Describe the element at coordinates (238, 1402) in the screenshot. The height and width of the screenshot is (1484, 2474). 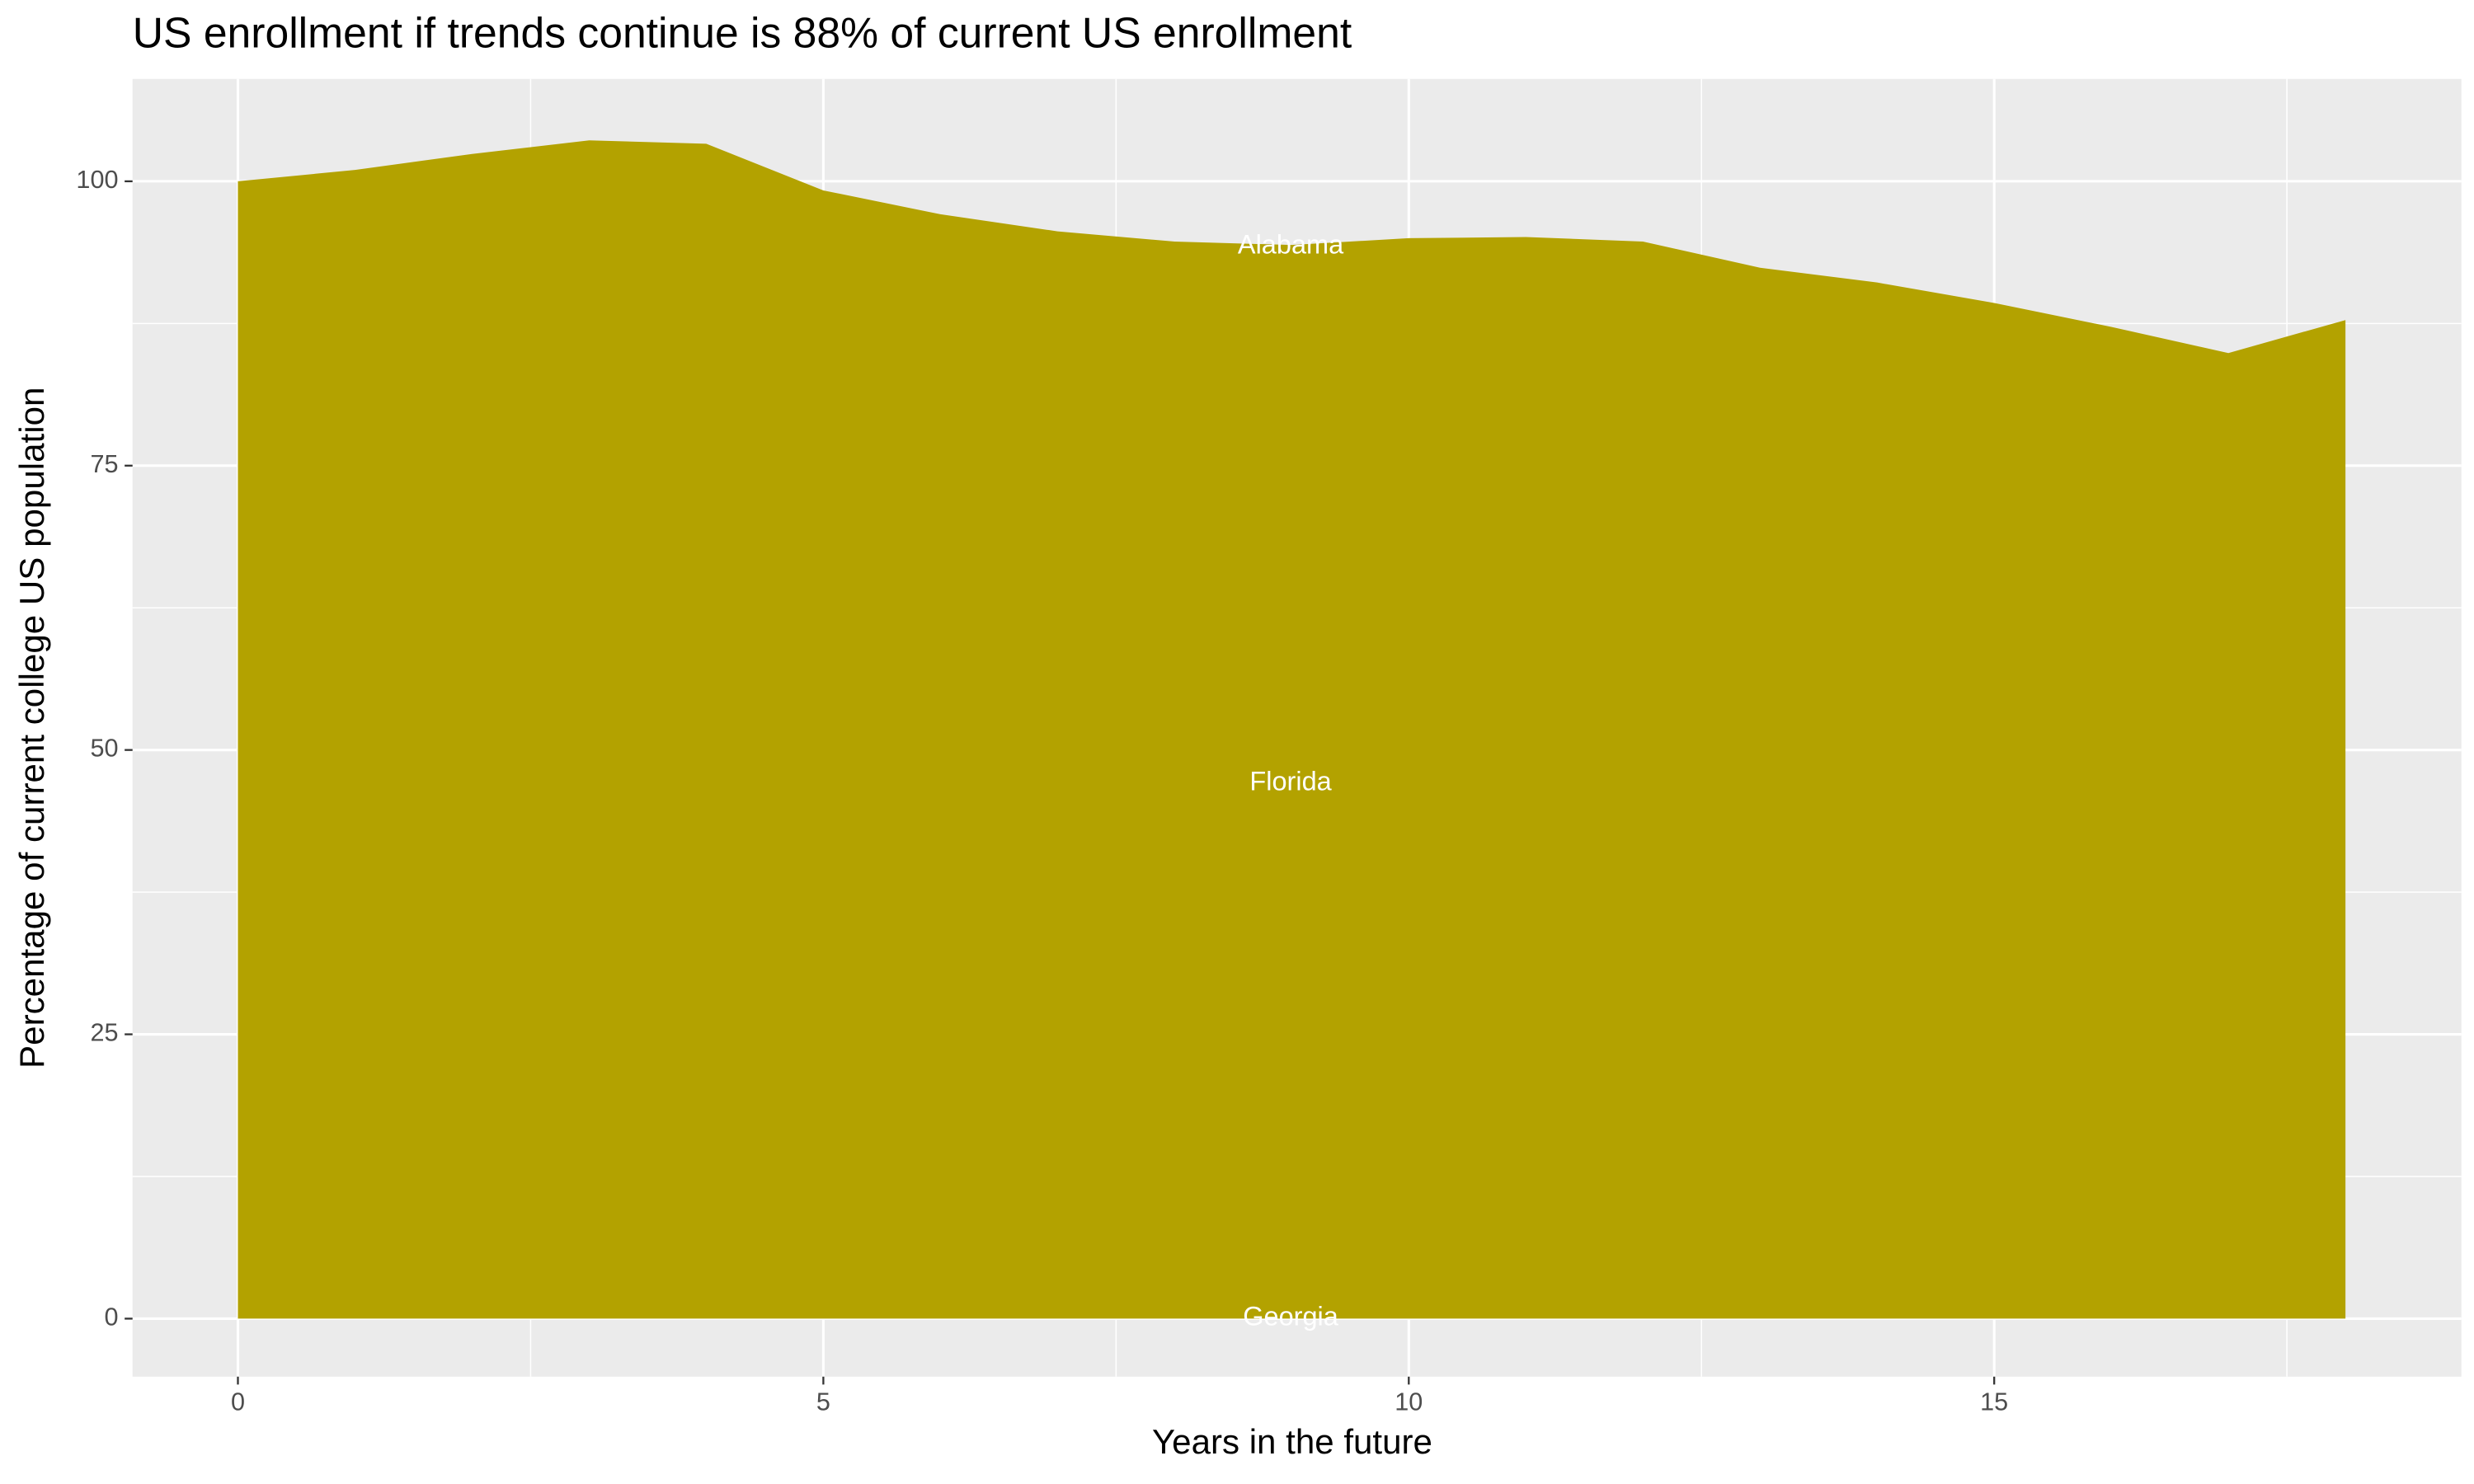
I see `x-tick-label: 0` at that location.